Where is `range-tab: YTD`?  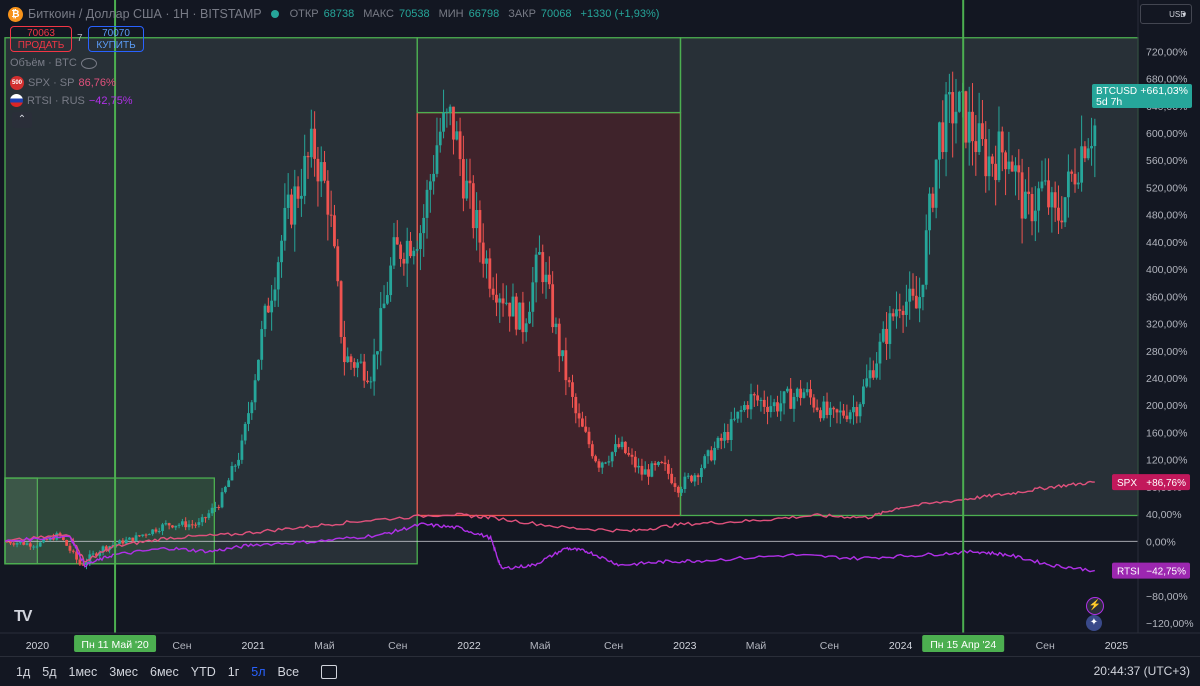 range-tab: YTD is located at coordinates (203, 671).